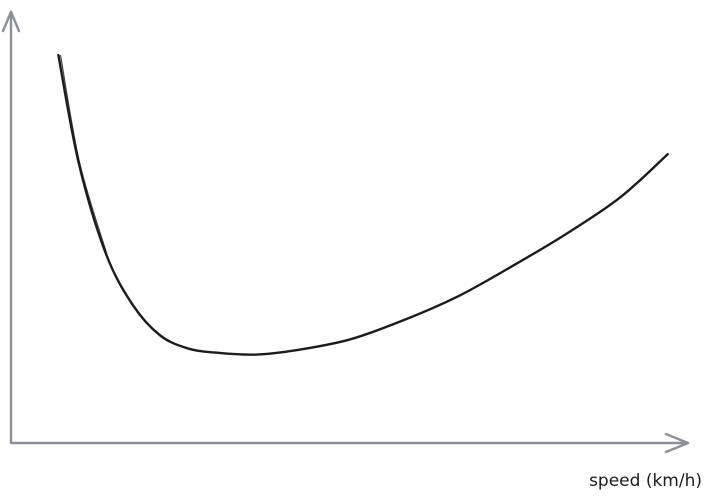 The width and height of the screenshot is (714, 501). Describe the element at coordinates (677, 443) in the screenshot. I see `x-axis-arrowhead` at that location.